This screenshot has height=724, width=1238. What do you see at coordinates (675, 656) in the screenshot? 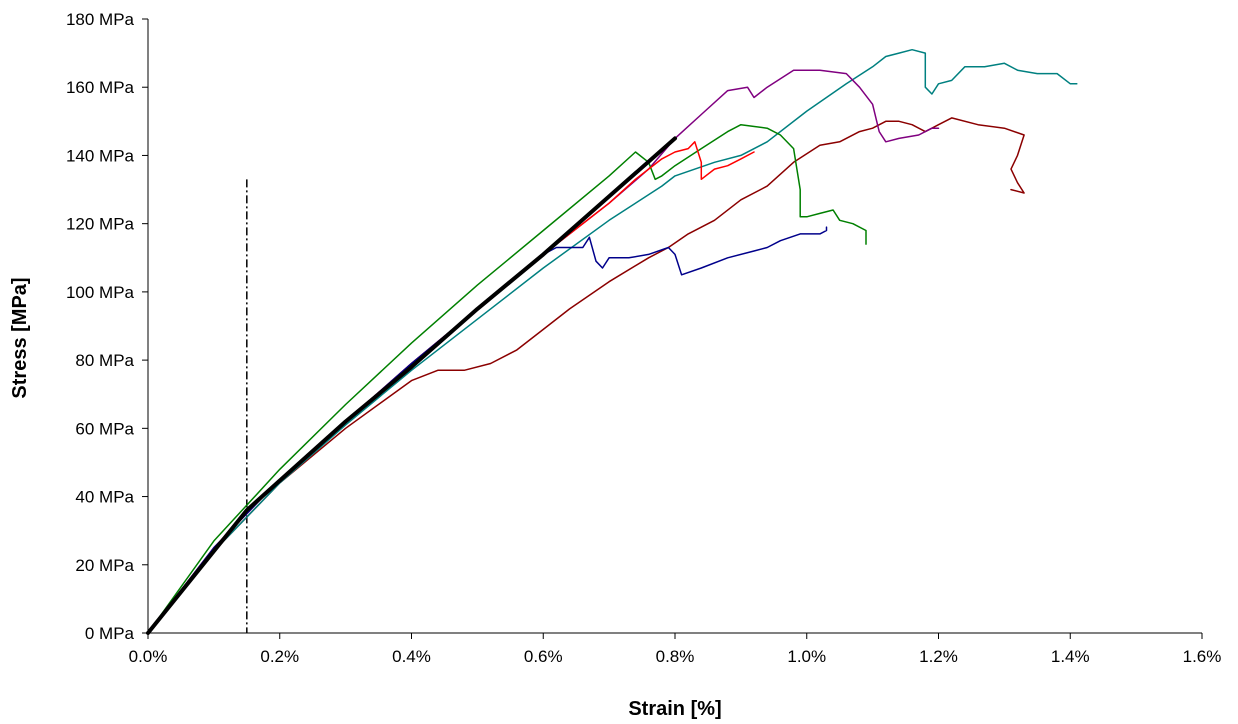
I see `x-tick-label: 0.8%` at bounding box center [675, 656].